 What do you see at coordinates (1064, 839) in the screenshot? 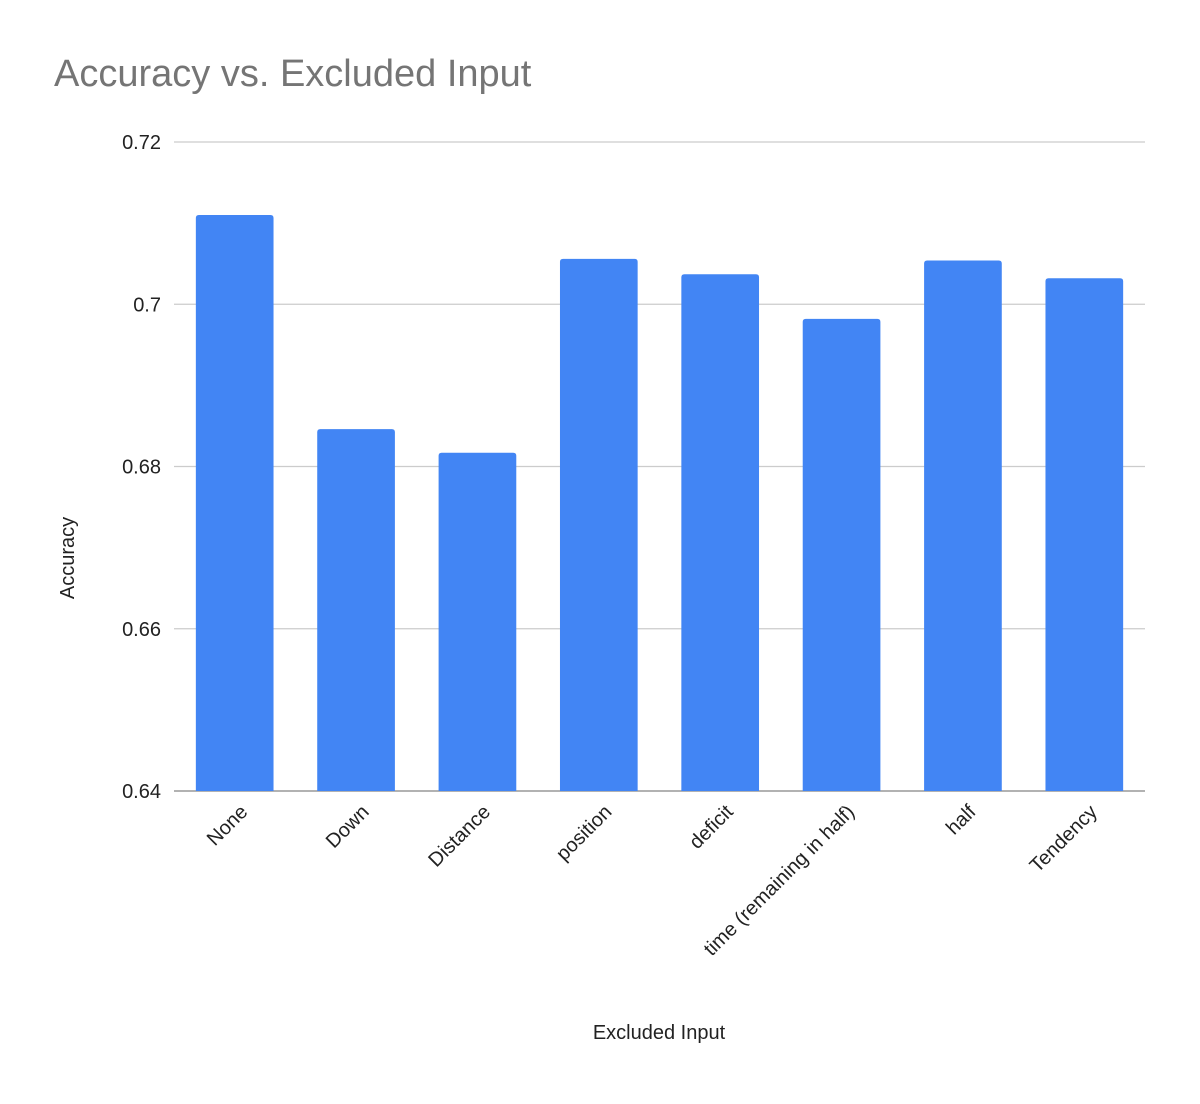
I see `x-tick-label: Tendency` at bounding box center [1064, 839].